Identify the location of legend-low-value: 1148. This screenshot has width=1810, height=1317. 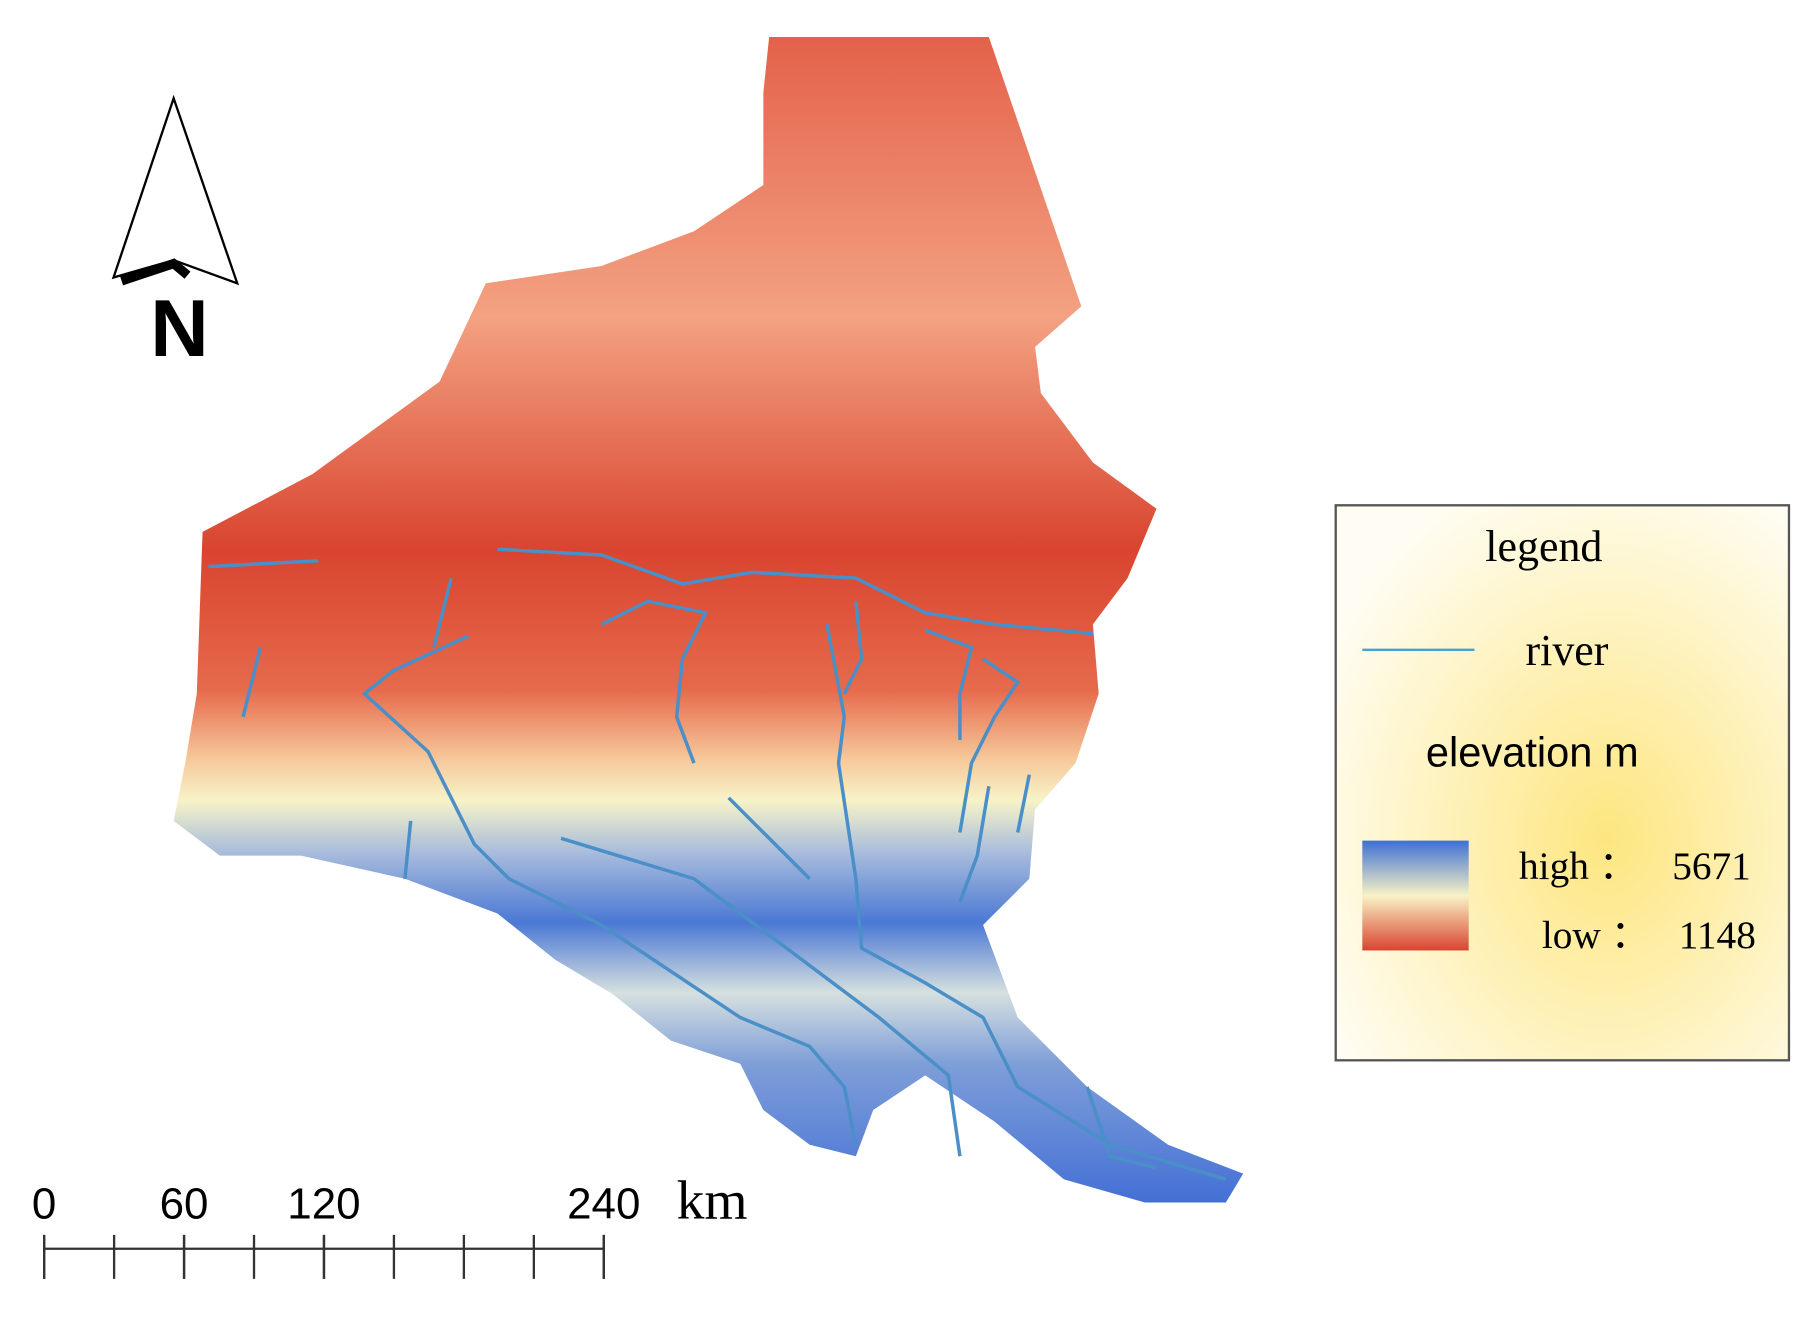
(1717, 935).